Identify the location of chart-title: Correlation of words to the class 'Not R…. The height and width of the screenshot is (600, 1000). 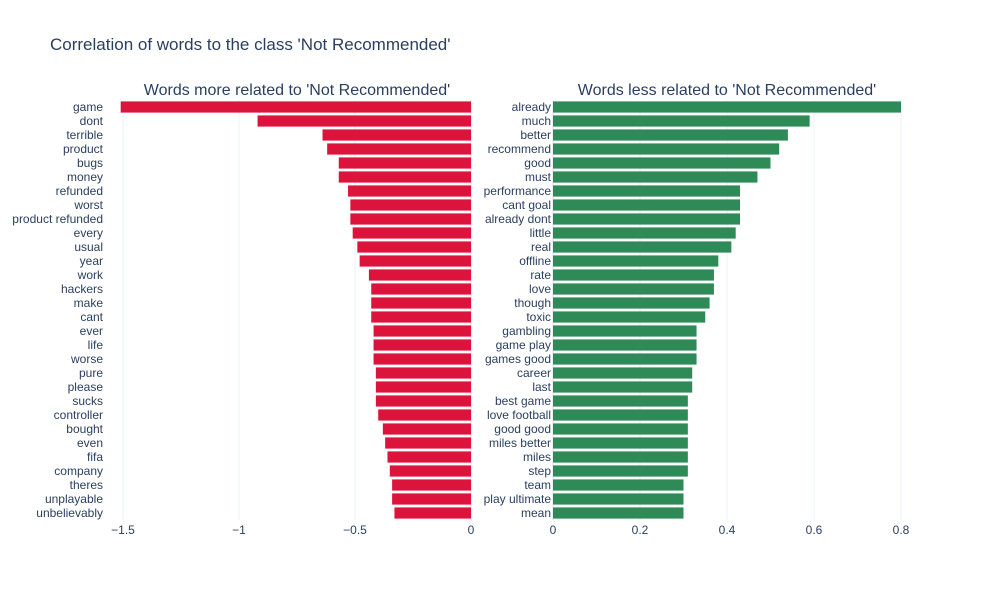
(250, 44).